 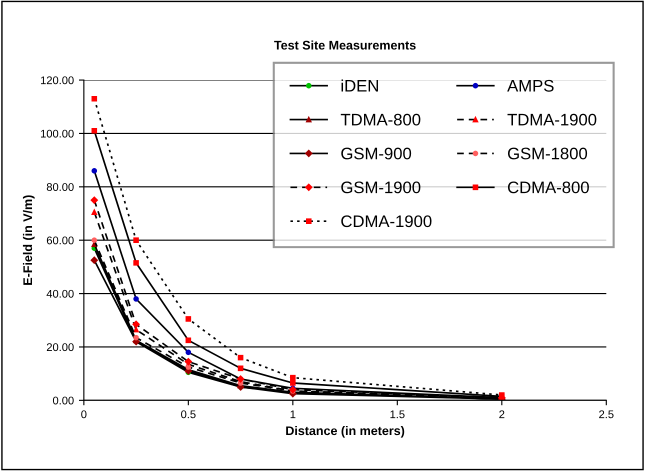 What do you see at coordinates (60, 294) in the screenshot?
I see `y-tick-label: 40.00` at bounding box center [60, 294].